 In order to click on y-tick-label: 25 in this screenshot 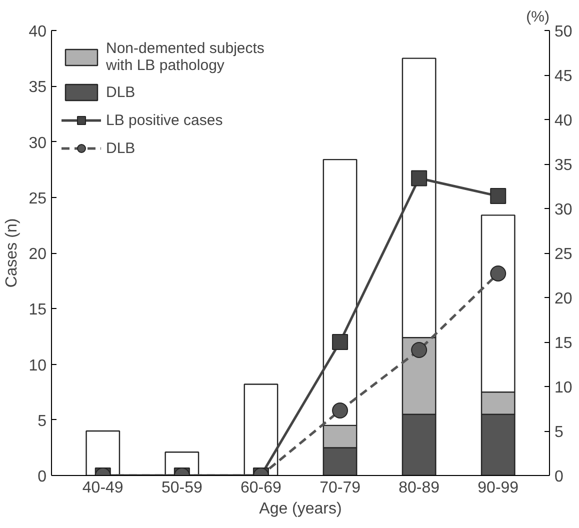, I will do `click(37, 199)`.